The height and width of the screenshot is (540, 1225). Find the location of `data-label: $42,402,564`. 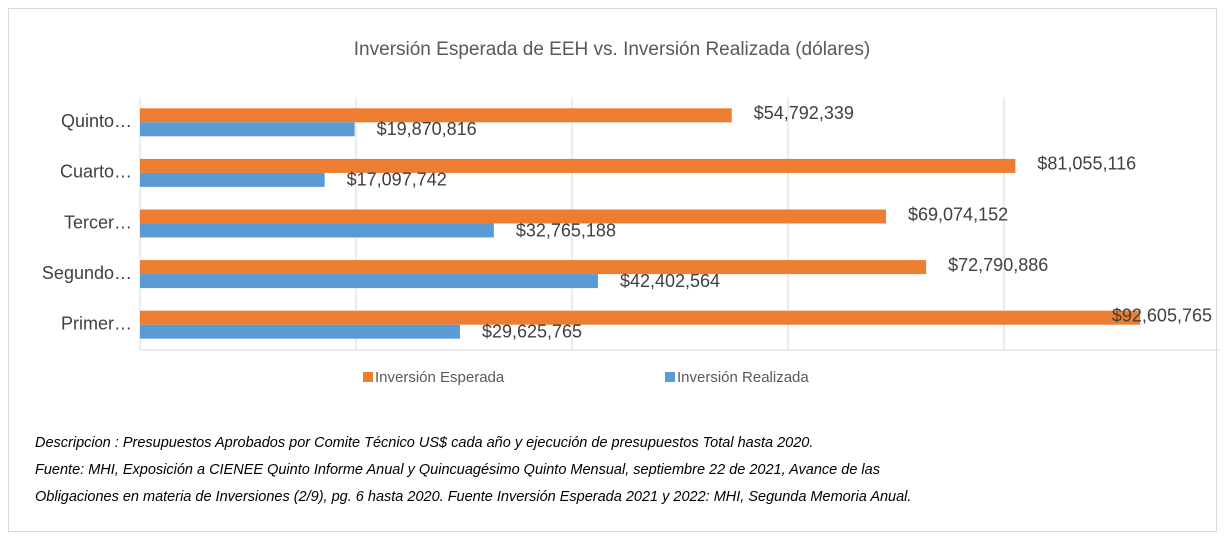

data-label: $42,402,564 is located at coordinates (670, 281).